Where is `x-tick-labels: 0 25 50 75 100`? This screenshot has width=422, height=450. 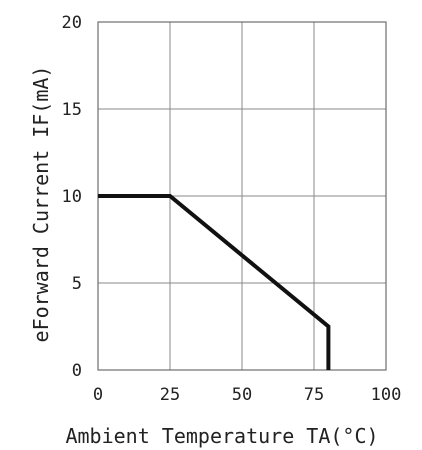 x-tick-labels: 0 25 50 75 100 is located at coordinates (247, 395).